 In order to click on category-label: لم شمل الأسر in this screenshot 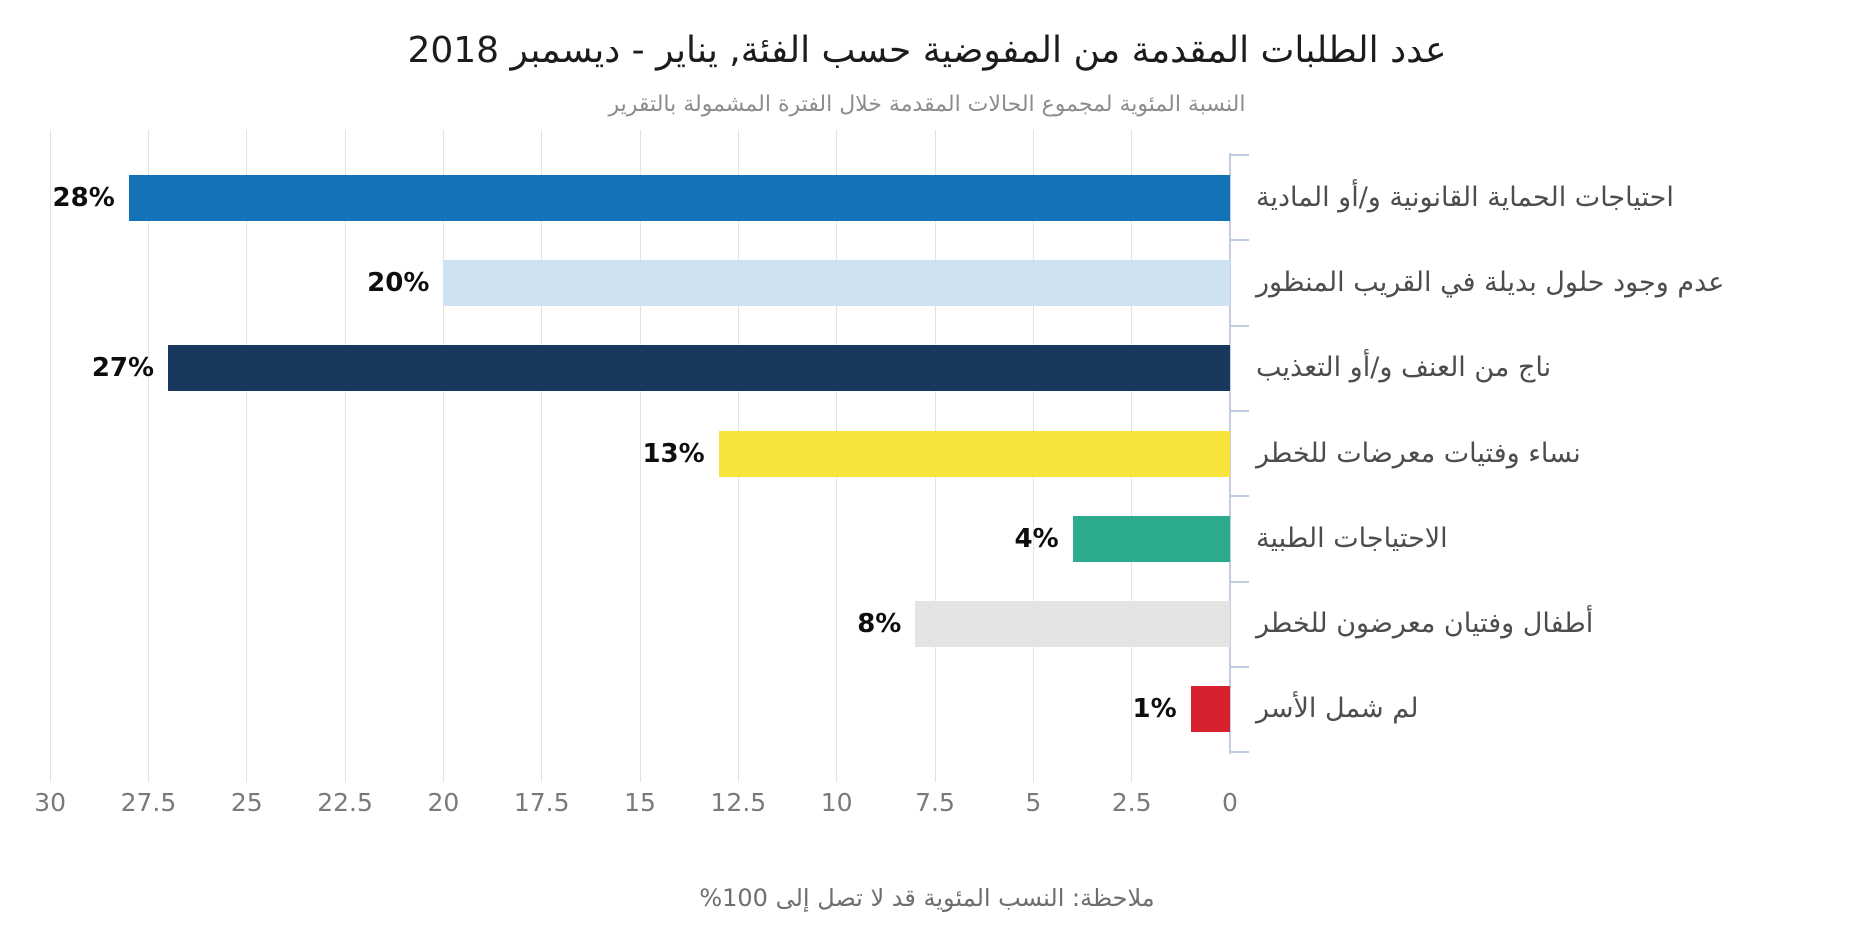, I will do `click(1337, 709)`.